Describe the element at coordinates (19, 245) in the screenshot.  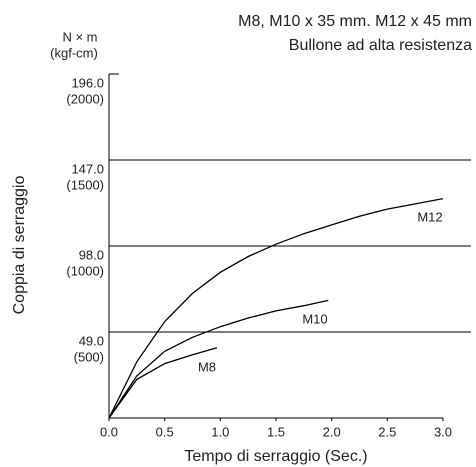
I see `y-axis-label: Coppia di serraggio` at that location.